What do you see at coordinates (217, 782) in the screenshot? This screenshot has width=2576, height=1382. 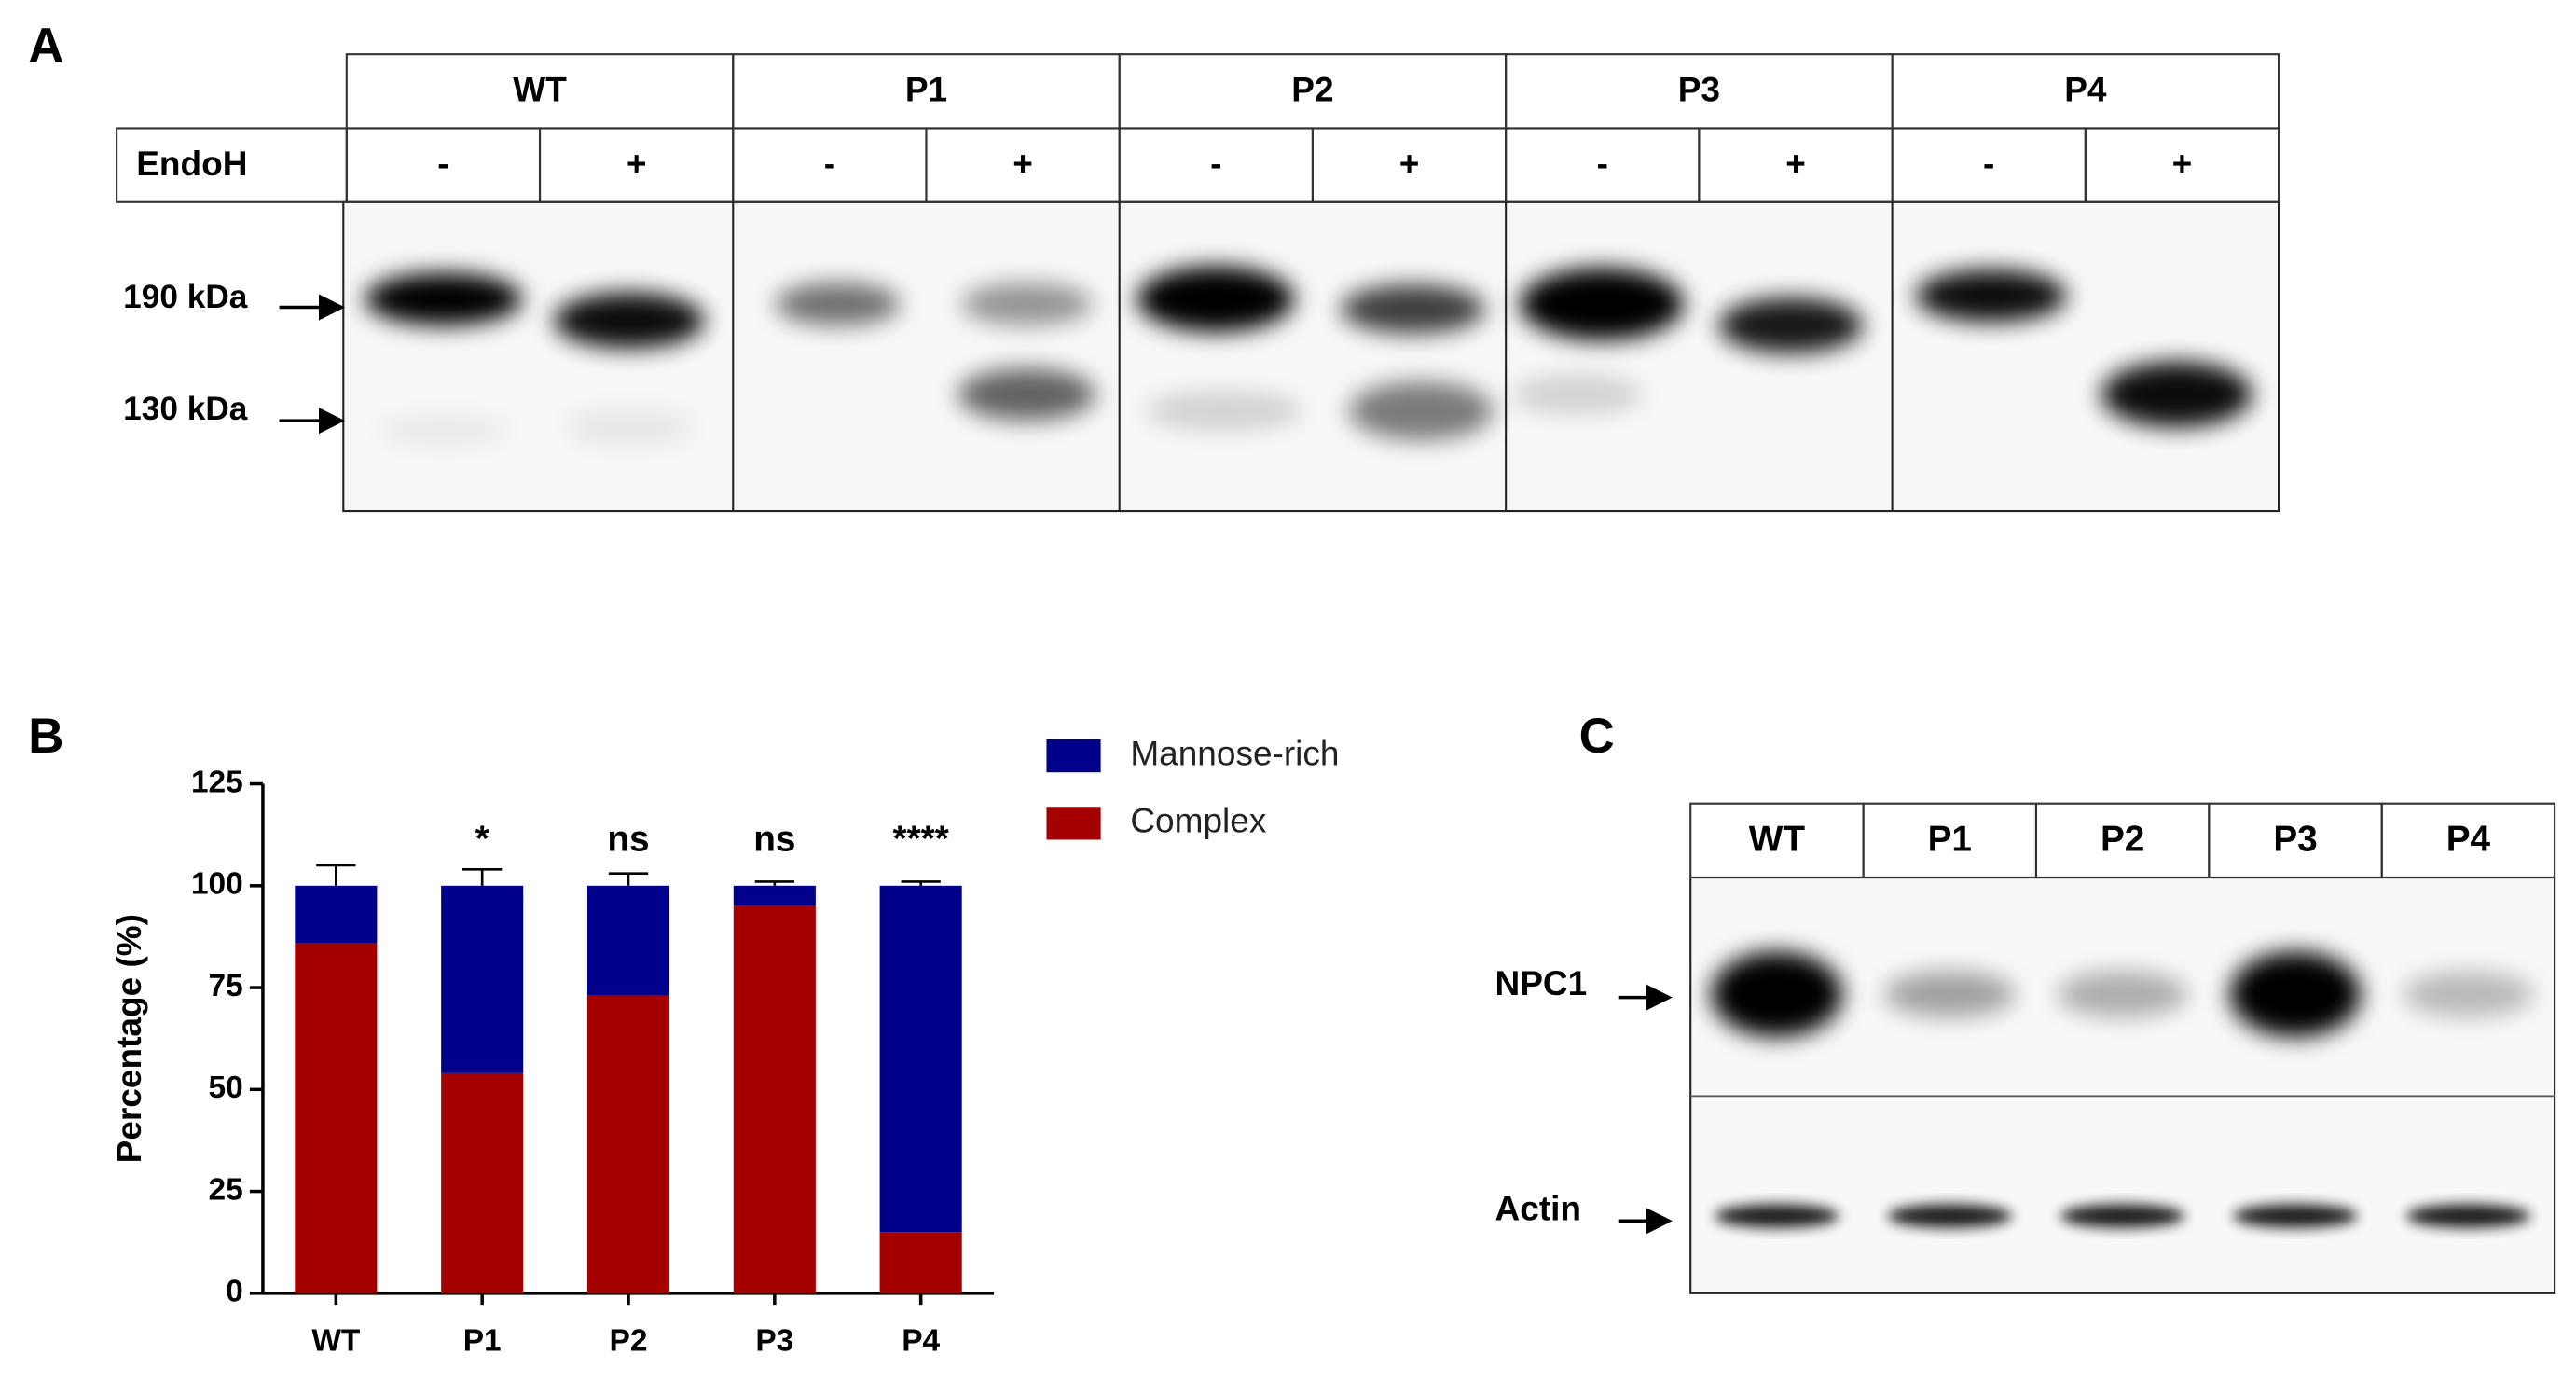 I see `y-tick-label: 125` at bounding box center [217, 782].